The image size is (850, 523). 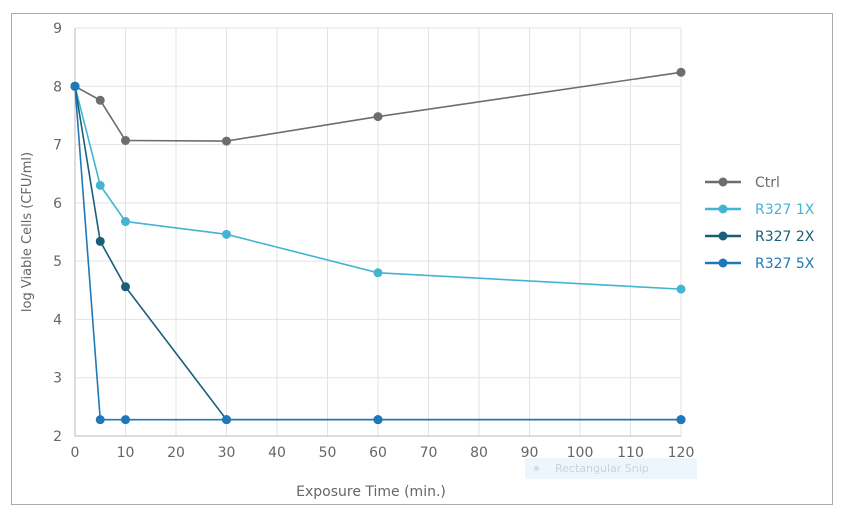 What do you see at coordinates (57, 320) in the screenshot?
I see `y-tick-label: 4` at bounding box center [57, 320].